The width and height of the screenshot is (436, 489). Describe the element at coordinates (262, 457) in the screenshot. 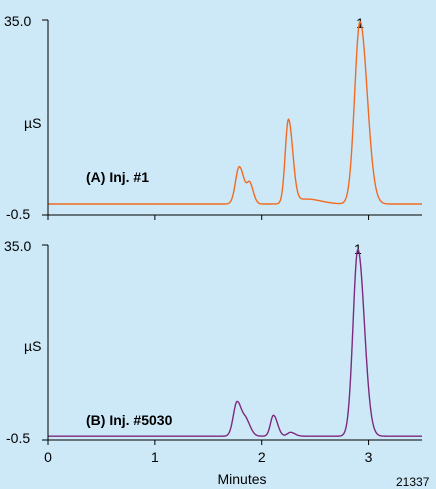

I see `x-tick-label-2: 2` at that location.